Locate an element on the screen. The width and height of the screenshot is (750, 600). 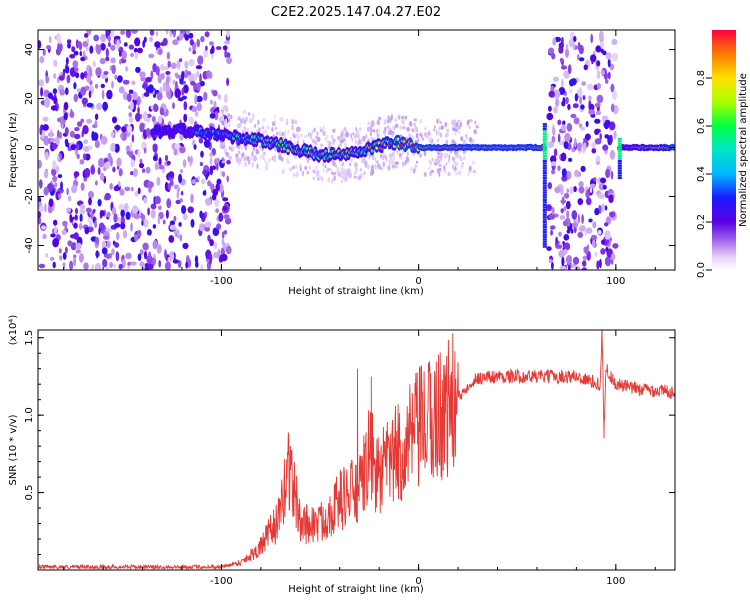
ridge-core is located at coordinates (372, 151).